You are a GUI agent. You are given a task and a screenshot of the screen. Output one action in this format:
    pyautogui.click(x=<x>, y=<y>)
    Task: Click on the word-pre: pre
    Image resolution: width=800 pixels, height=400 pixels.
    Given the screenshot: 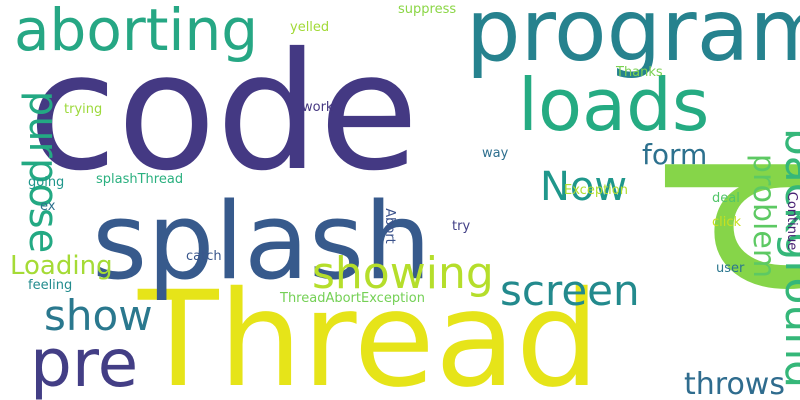 What is the action you would take?
    pyautogui.click(x=84, y=362)
    